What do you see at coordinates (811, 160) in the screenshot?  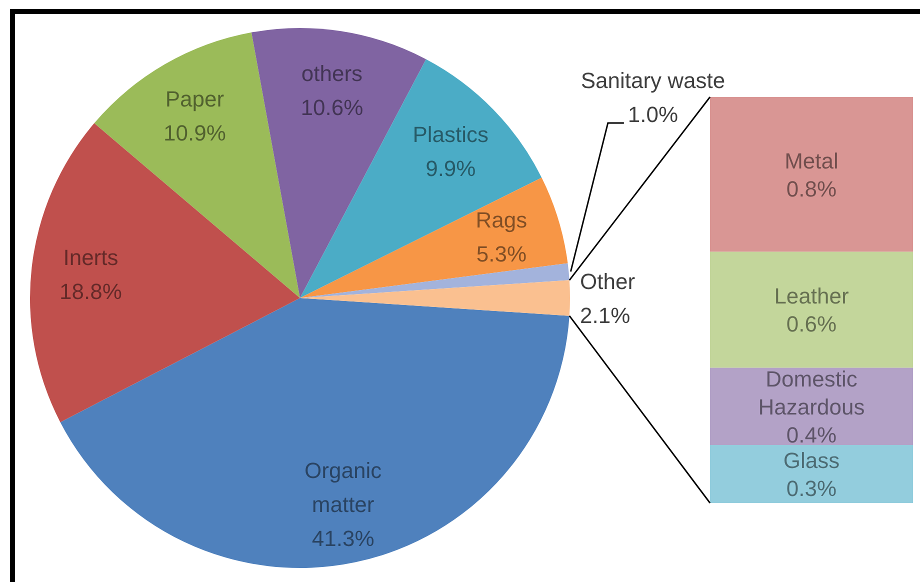 I see `series-label: Metal` at bounding box center [811, 160].